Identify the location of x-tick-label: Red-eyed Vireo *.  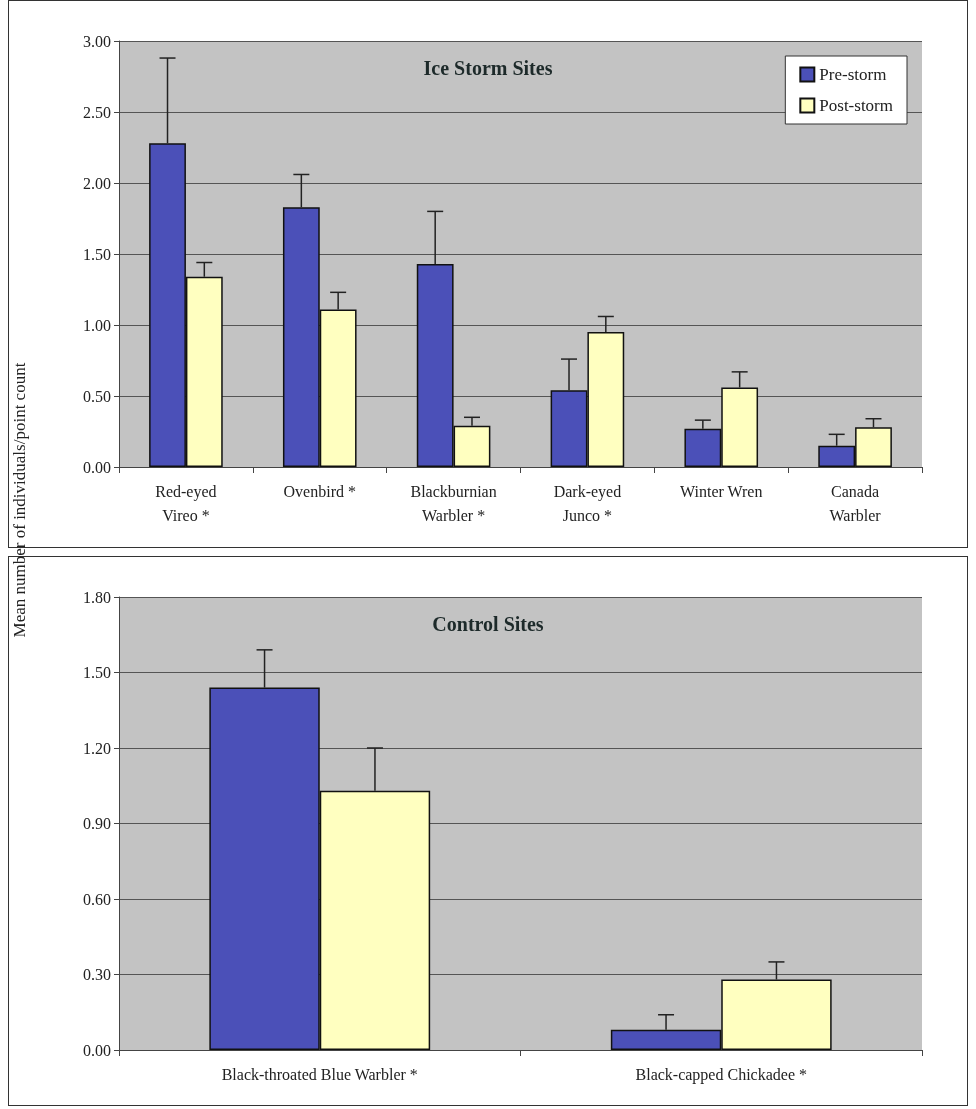
(186, 503).